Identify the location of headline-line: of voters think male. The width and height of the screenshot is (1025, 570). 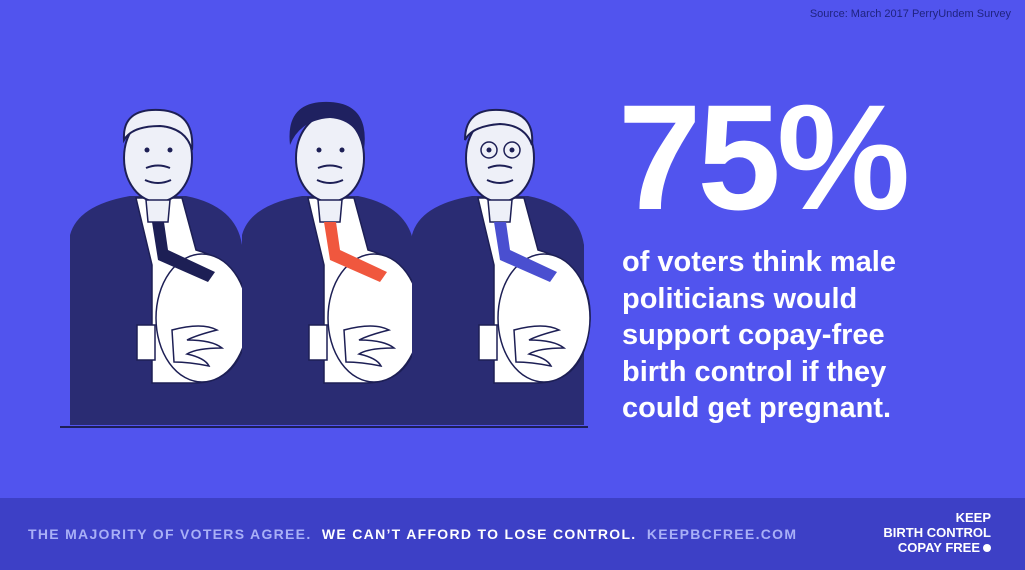
(759, 262).